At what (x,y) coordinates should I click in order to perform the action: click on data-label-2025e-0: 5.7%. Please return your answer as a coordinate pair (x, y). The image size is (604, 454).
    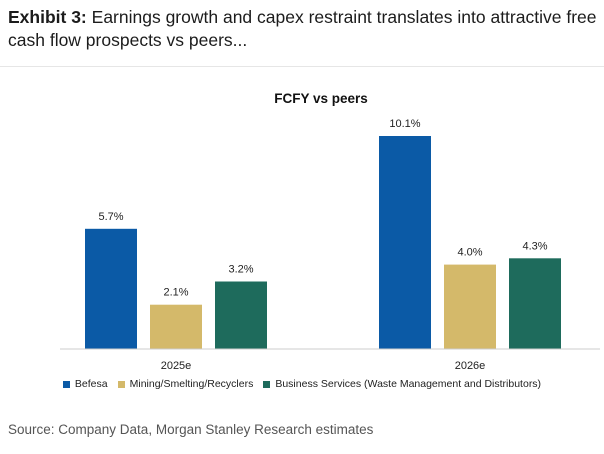
    Looking at the image, I should click on (110, 217).